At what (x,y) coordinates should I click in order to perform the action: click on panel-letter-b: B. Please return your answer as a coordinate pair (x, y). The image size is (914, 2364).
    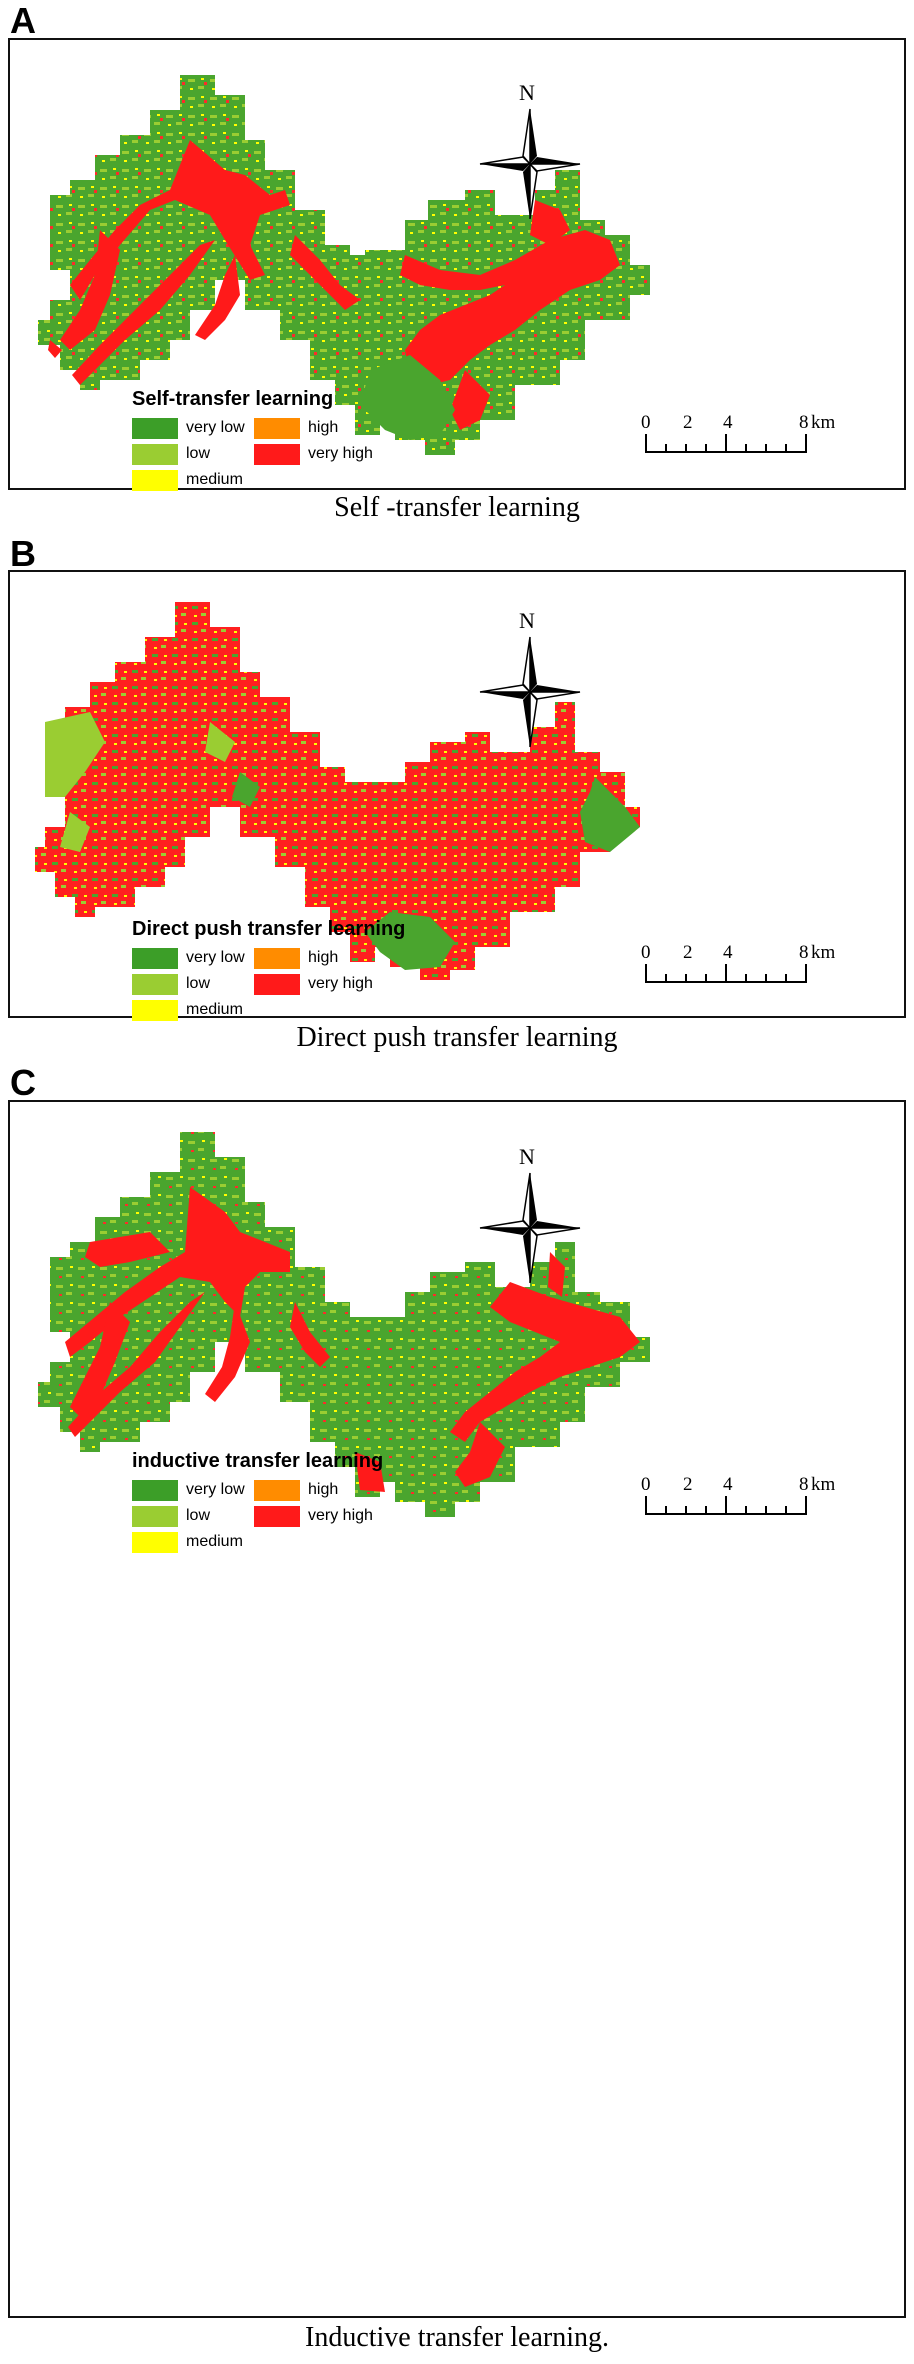
    Looking at the image, I should click on (23, 553).